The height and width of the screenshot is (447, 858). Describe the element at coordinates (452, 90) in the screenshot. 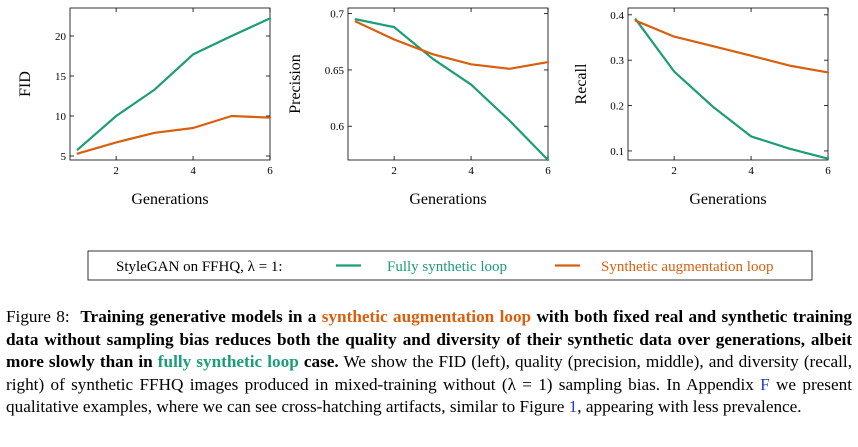

I see `precision-series-line-fully-synthetic` at that location.